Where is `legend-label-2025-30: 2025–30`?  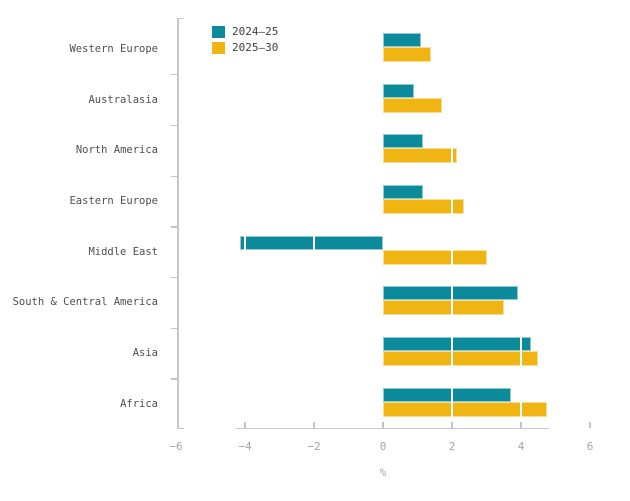 legend-label-2025-30: 2025–30 is located at coordinates (255, 47).